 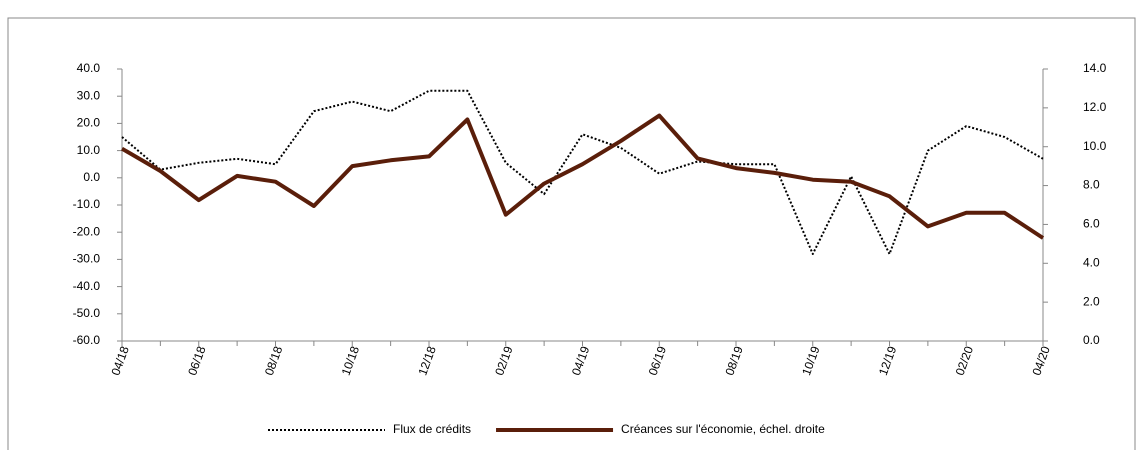 What do you see at coordinates (1091, 185) in the screenshot?
I see `y2-tick-label: 8.0` at bounding box center [1091, 185].